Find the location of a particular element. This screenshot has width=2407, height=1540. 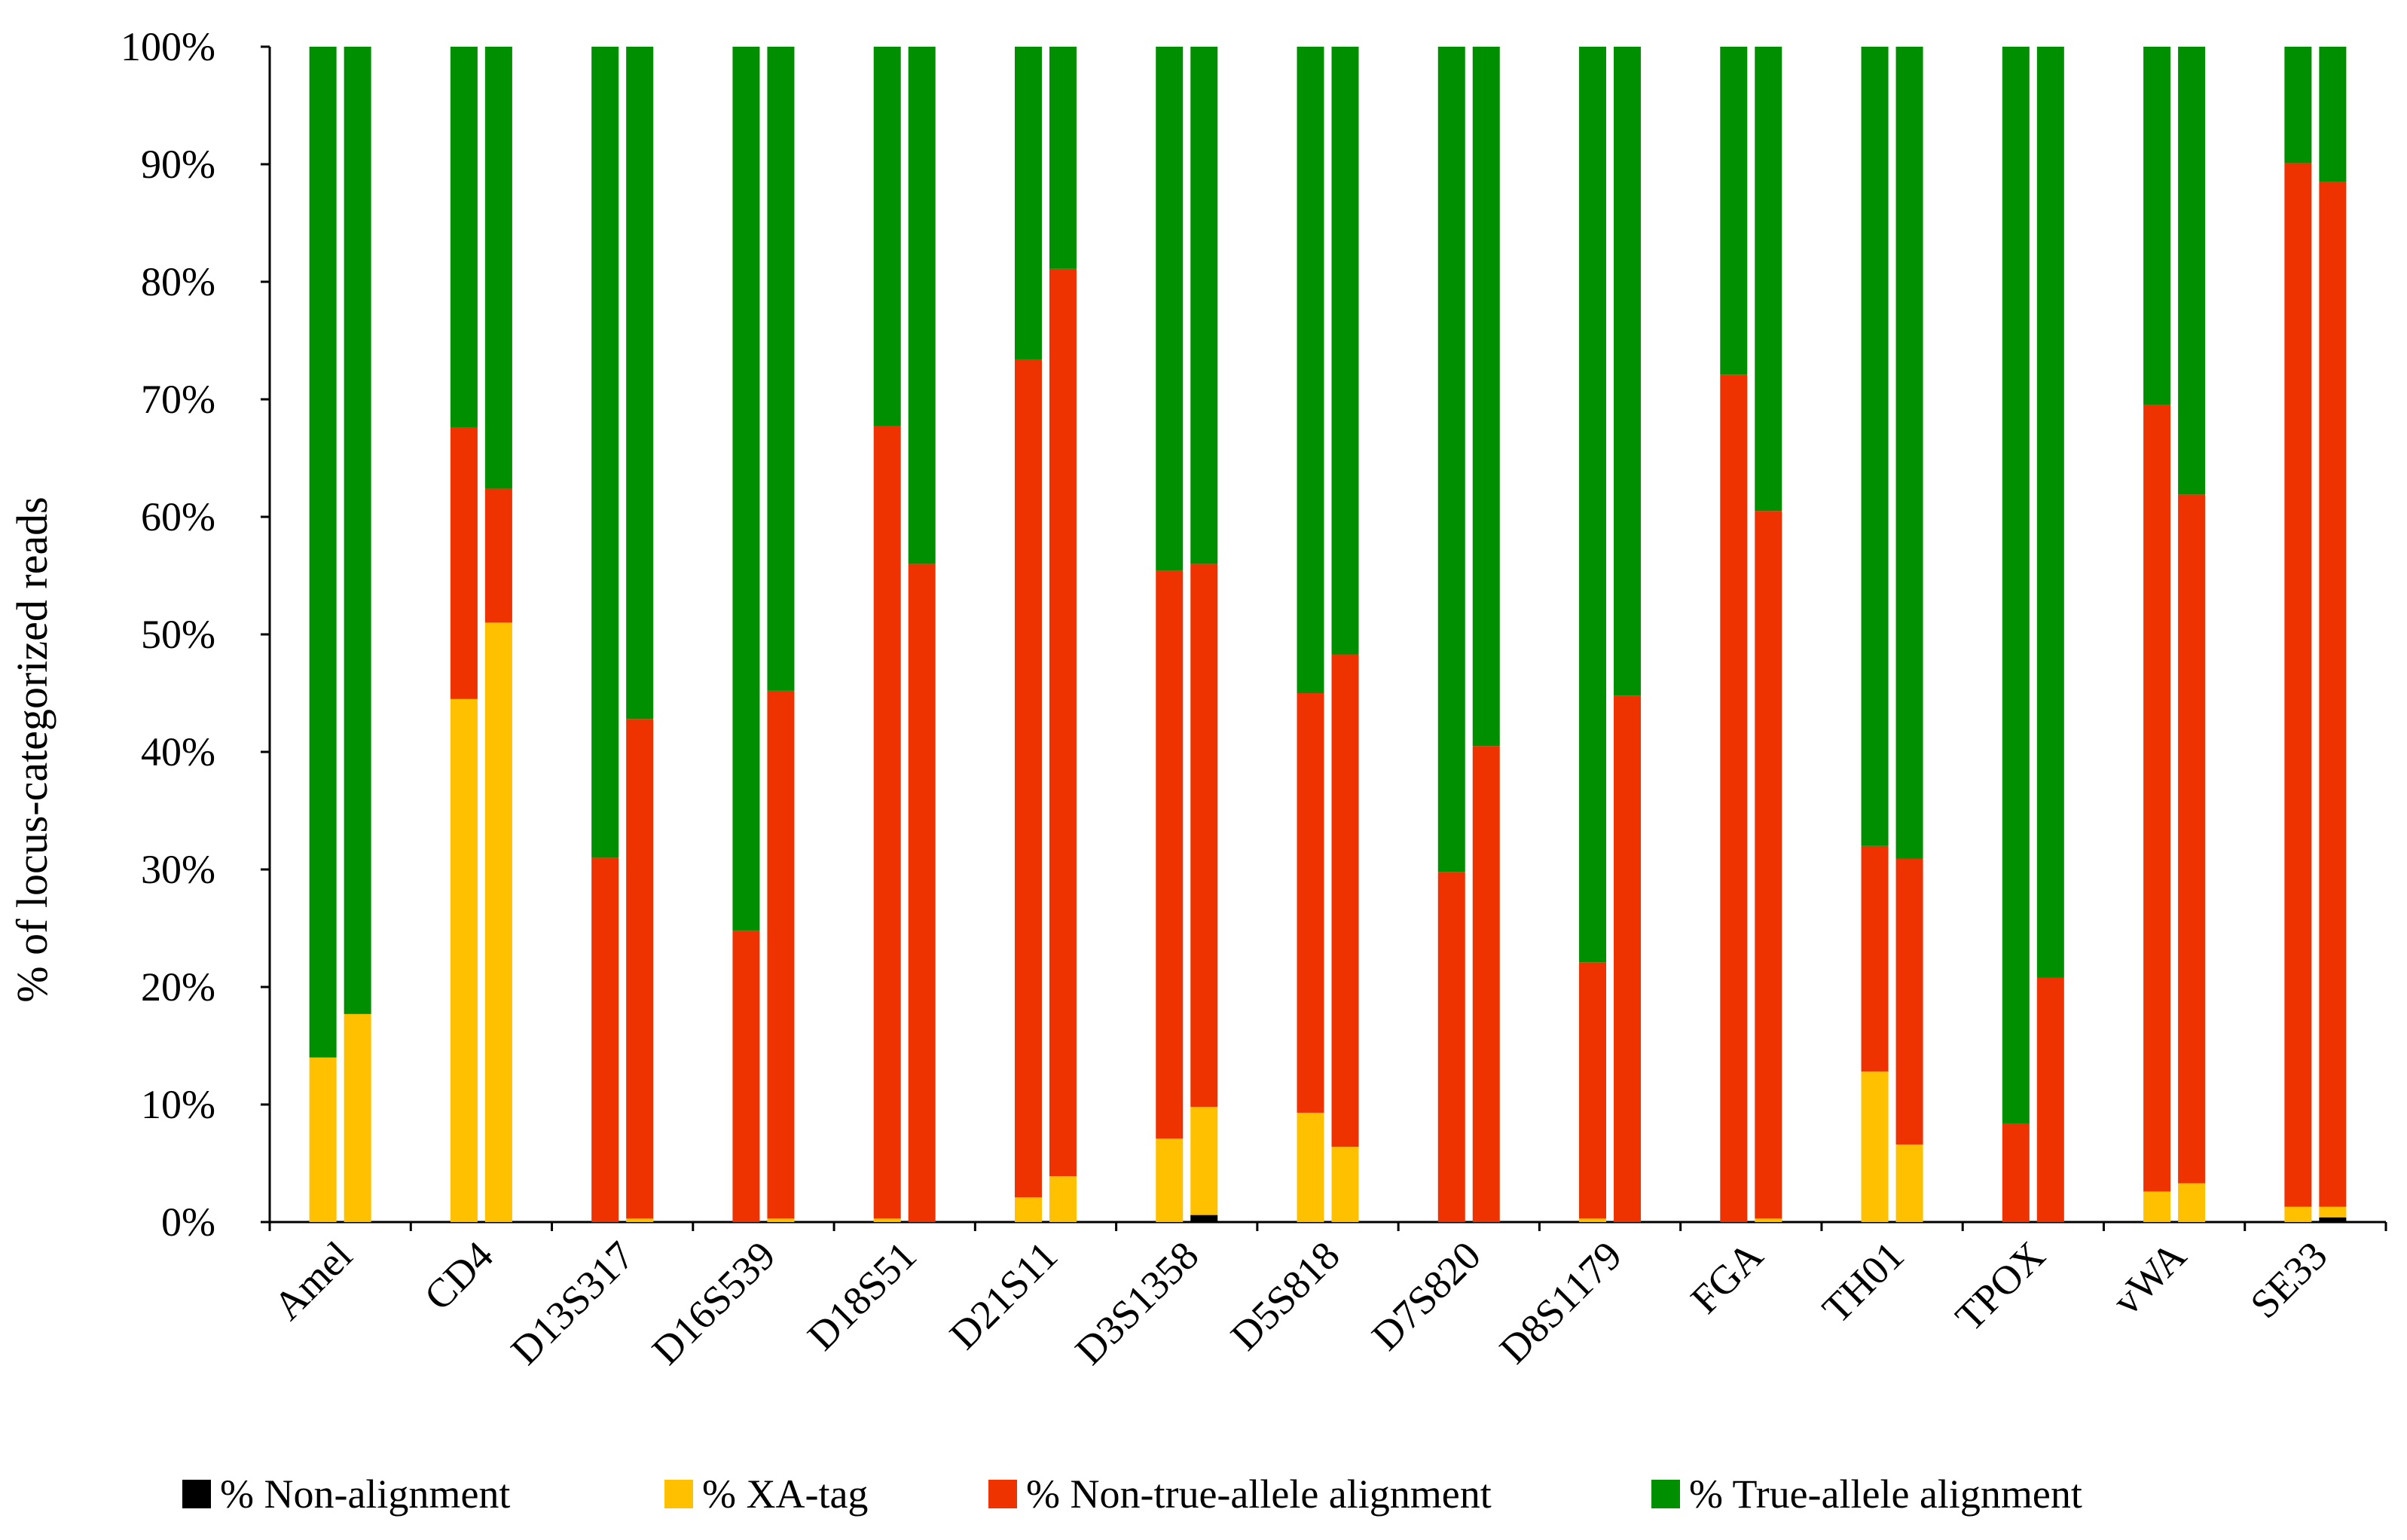

category-label: D16S539 is located at coordinates (713, 1303).